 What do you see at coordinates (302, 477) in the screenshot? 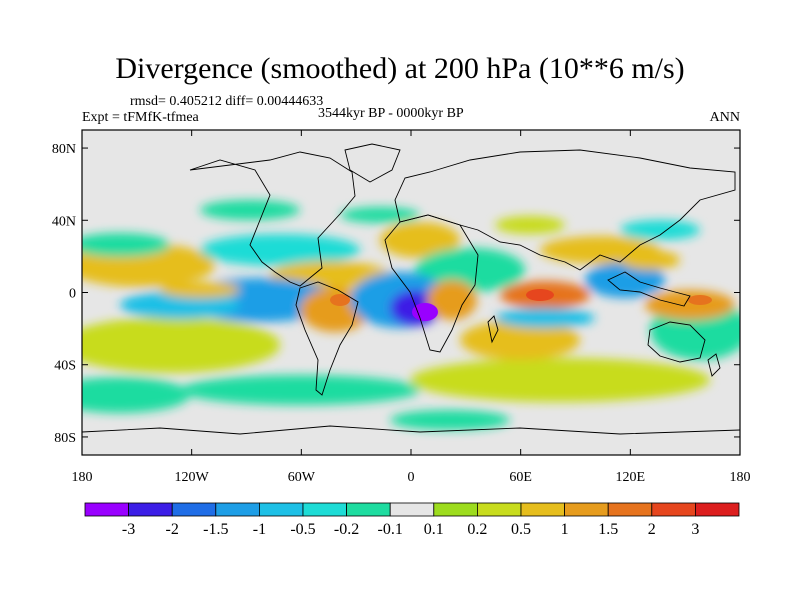
I see `x-tick-label: 60W` at bounding box center [302, 477].